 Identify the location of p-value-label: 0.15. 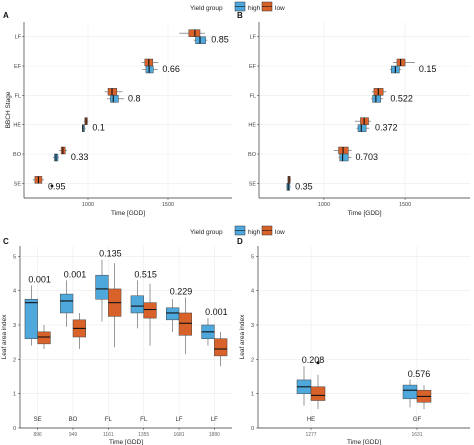
(428, 69).